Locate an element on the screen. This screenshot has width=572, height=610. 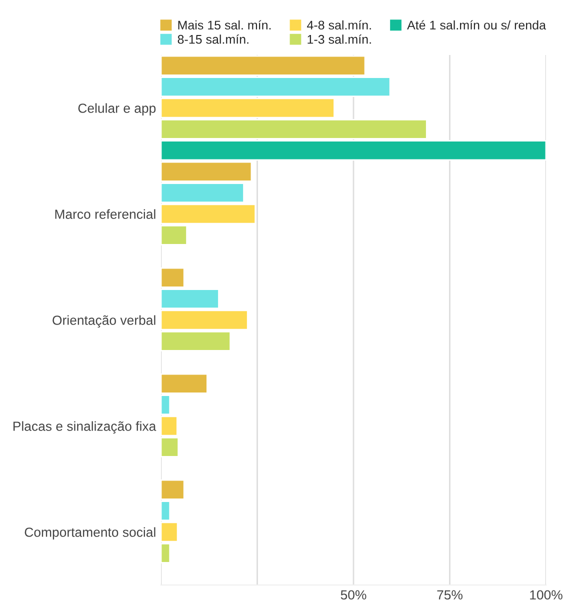
x-tick-label: 100% is located at coordinates (546, 595).